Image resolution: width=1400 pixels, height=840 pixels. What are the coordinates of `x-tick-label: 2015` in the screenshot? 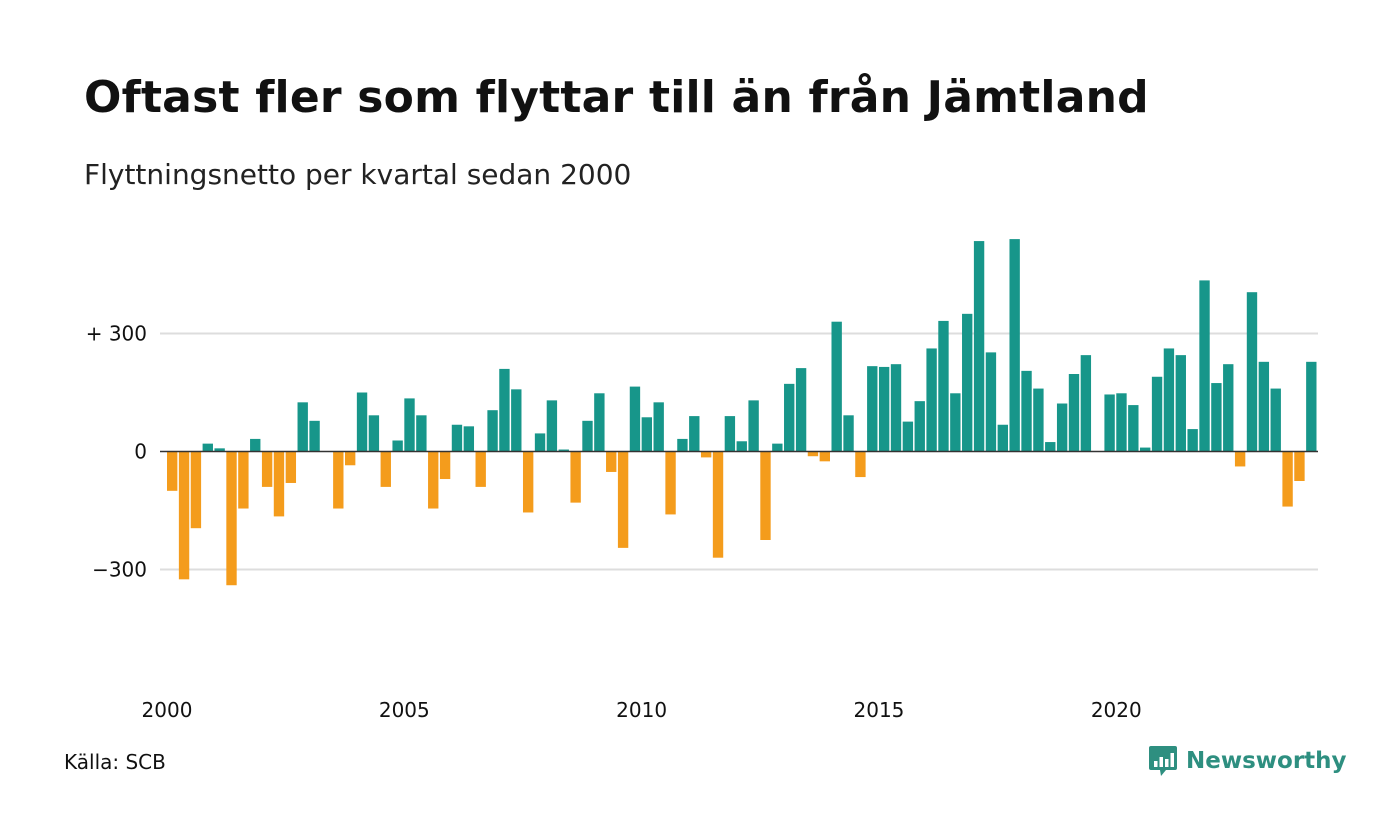 It's located at (879, 710).